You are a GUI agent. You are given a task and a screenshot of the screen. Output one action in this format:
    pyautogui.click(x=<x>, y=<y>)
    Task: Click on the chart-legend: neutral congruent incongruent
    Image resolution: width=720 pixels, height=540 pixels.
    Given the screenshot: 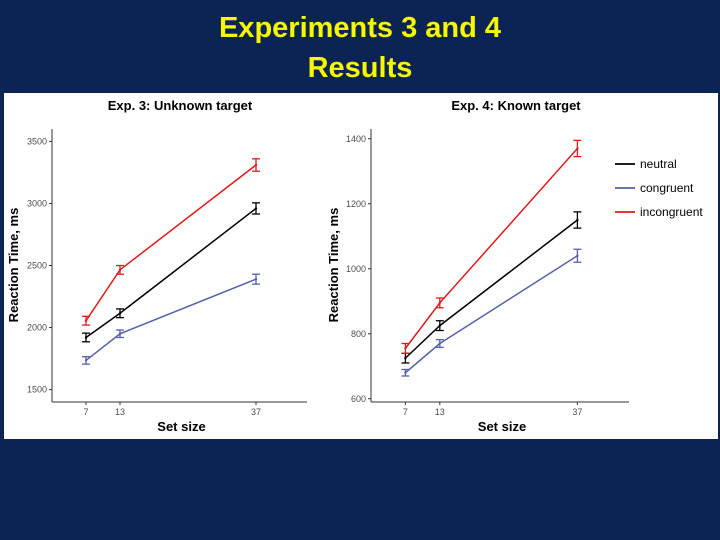 What is the action you would take?
    pyautogui.click(x=659, y=188)
    